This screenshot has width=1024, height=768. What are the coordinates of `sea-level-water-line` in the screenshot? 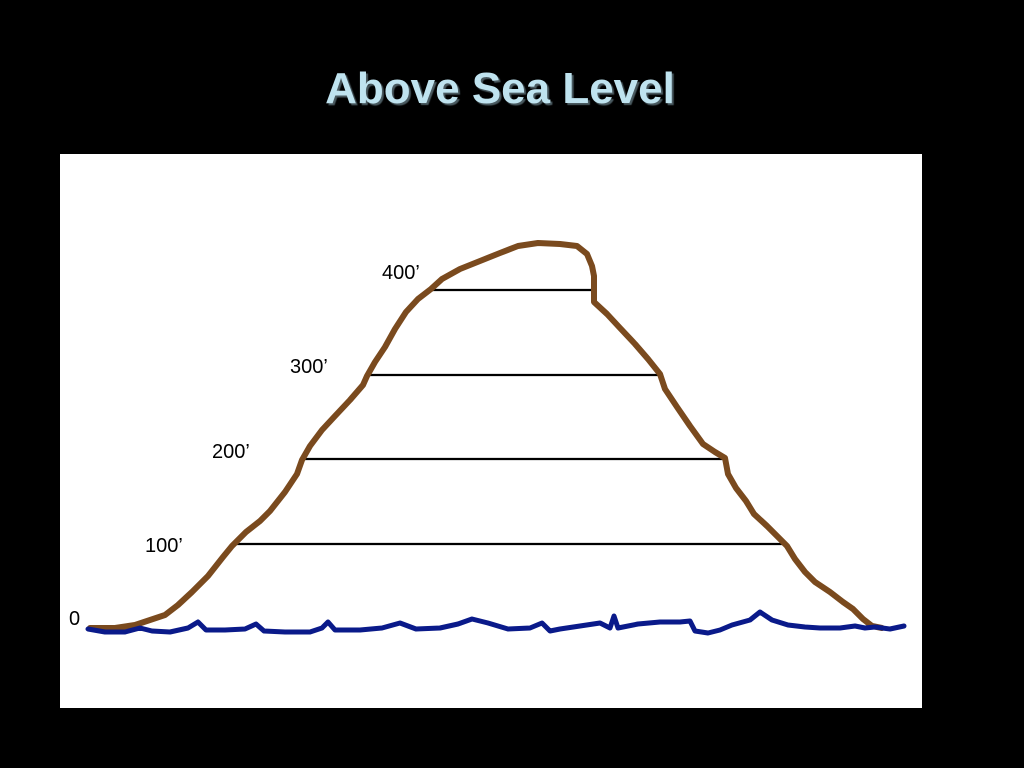 It's located at (496, 622).